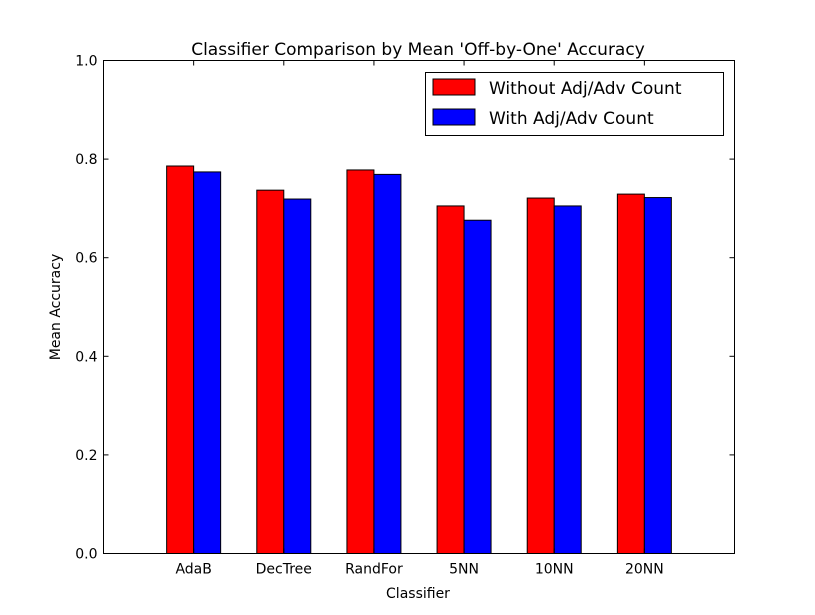 The height and width of the screenshot is (615, 815). I want to click on x-tick-label-dectree: DecTree, so click(284, 570).